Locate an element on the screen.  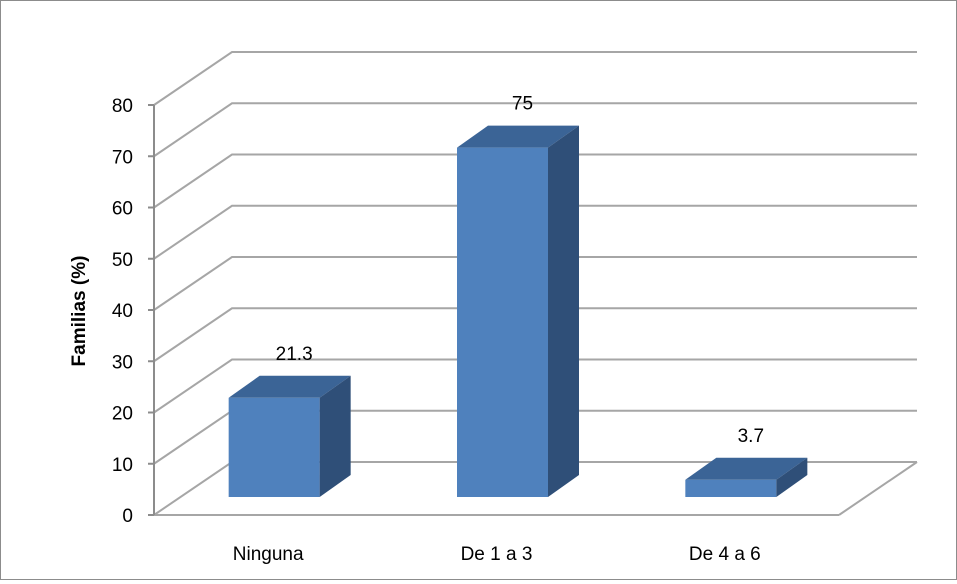
category-label: De 4 a 6 is located at coordinates (725, 554).